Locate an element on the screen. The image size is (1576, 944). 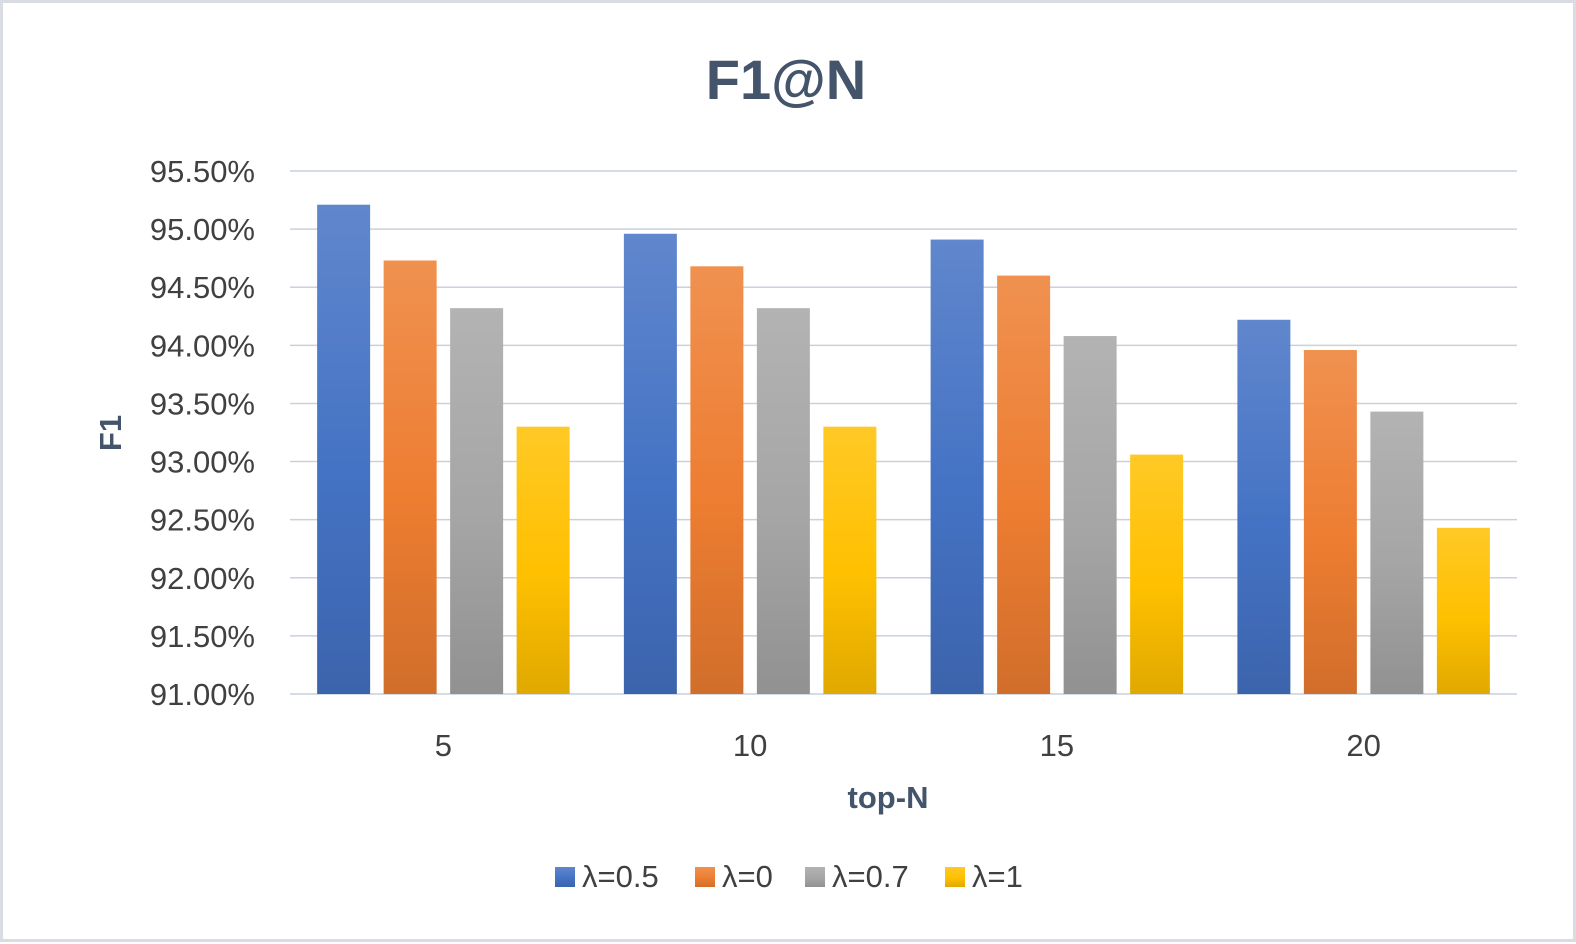
legend-item: λ=0.7 is located at coordinates (857, 876).